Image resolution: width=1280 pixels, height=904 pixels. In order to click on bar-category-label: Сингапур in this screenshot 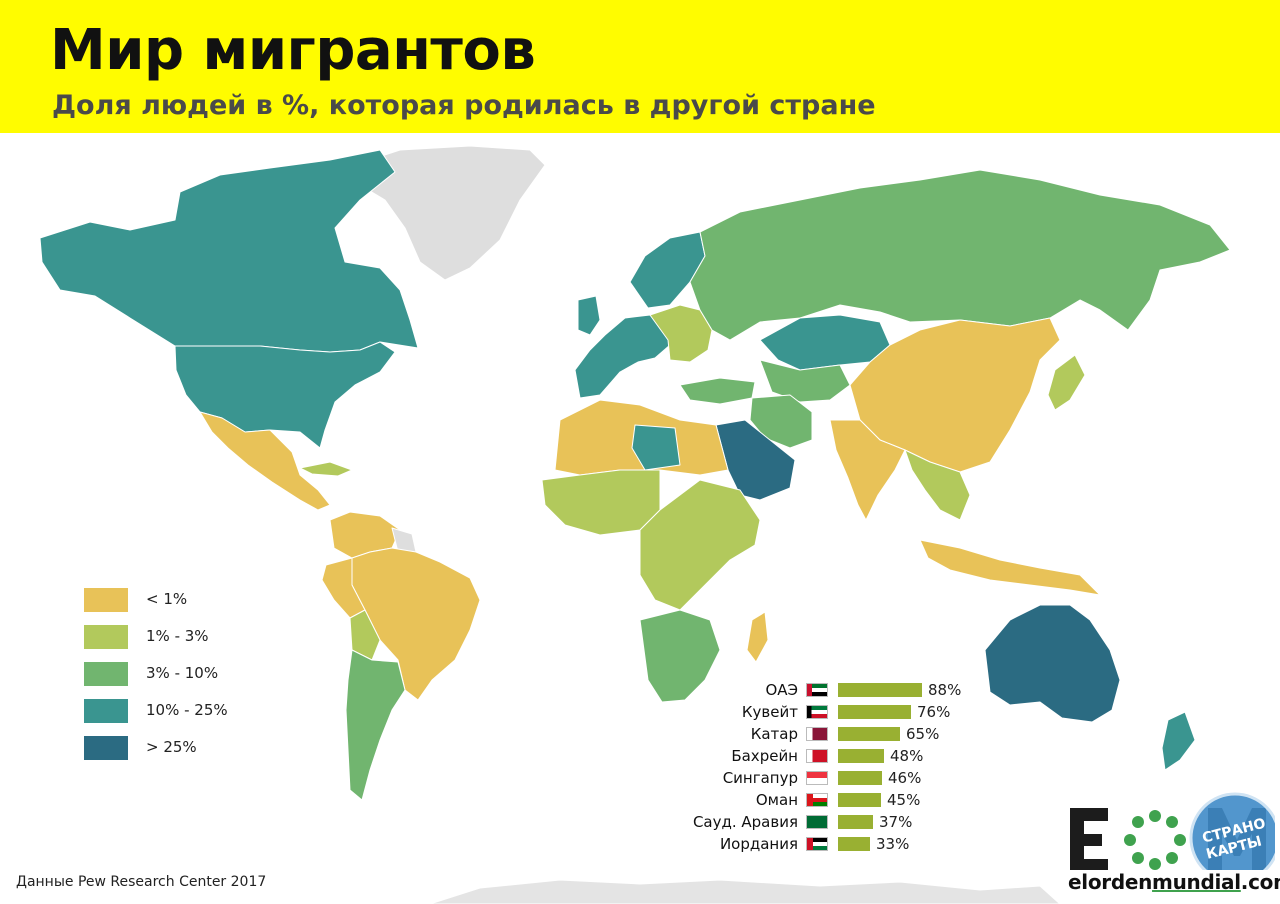, I will do `click(760, 778)`.